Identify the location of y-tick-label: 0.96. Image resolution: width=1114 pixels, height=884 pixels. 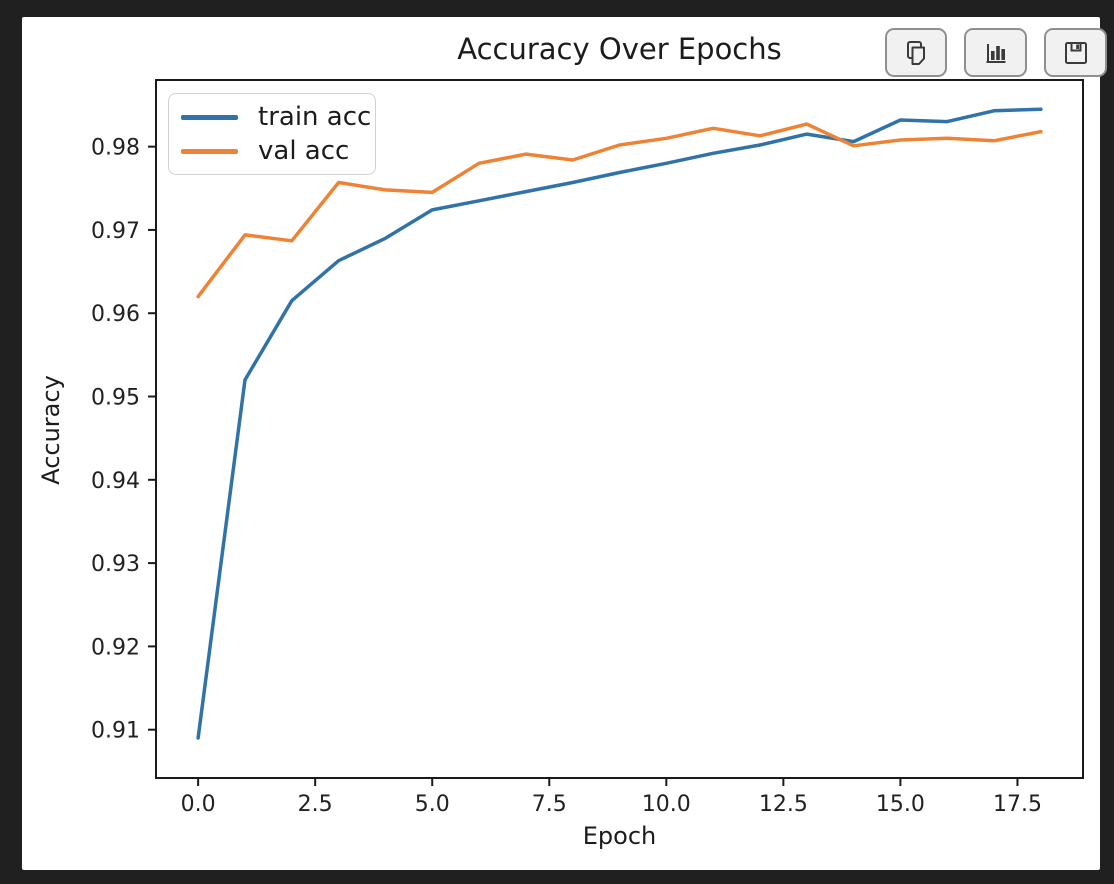
(115, 314).